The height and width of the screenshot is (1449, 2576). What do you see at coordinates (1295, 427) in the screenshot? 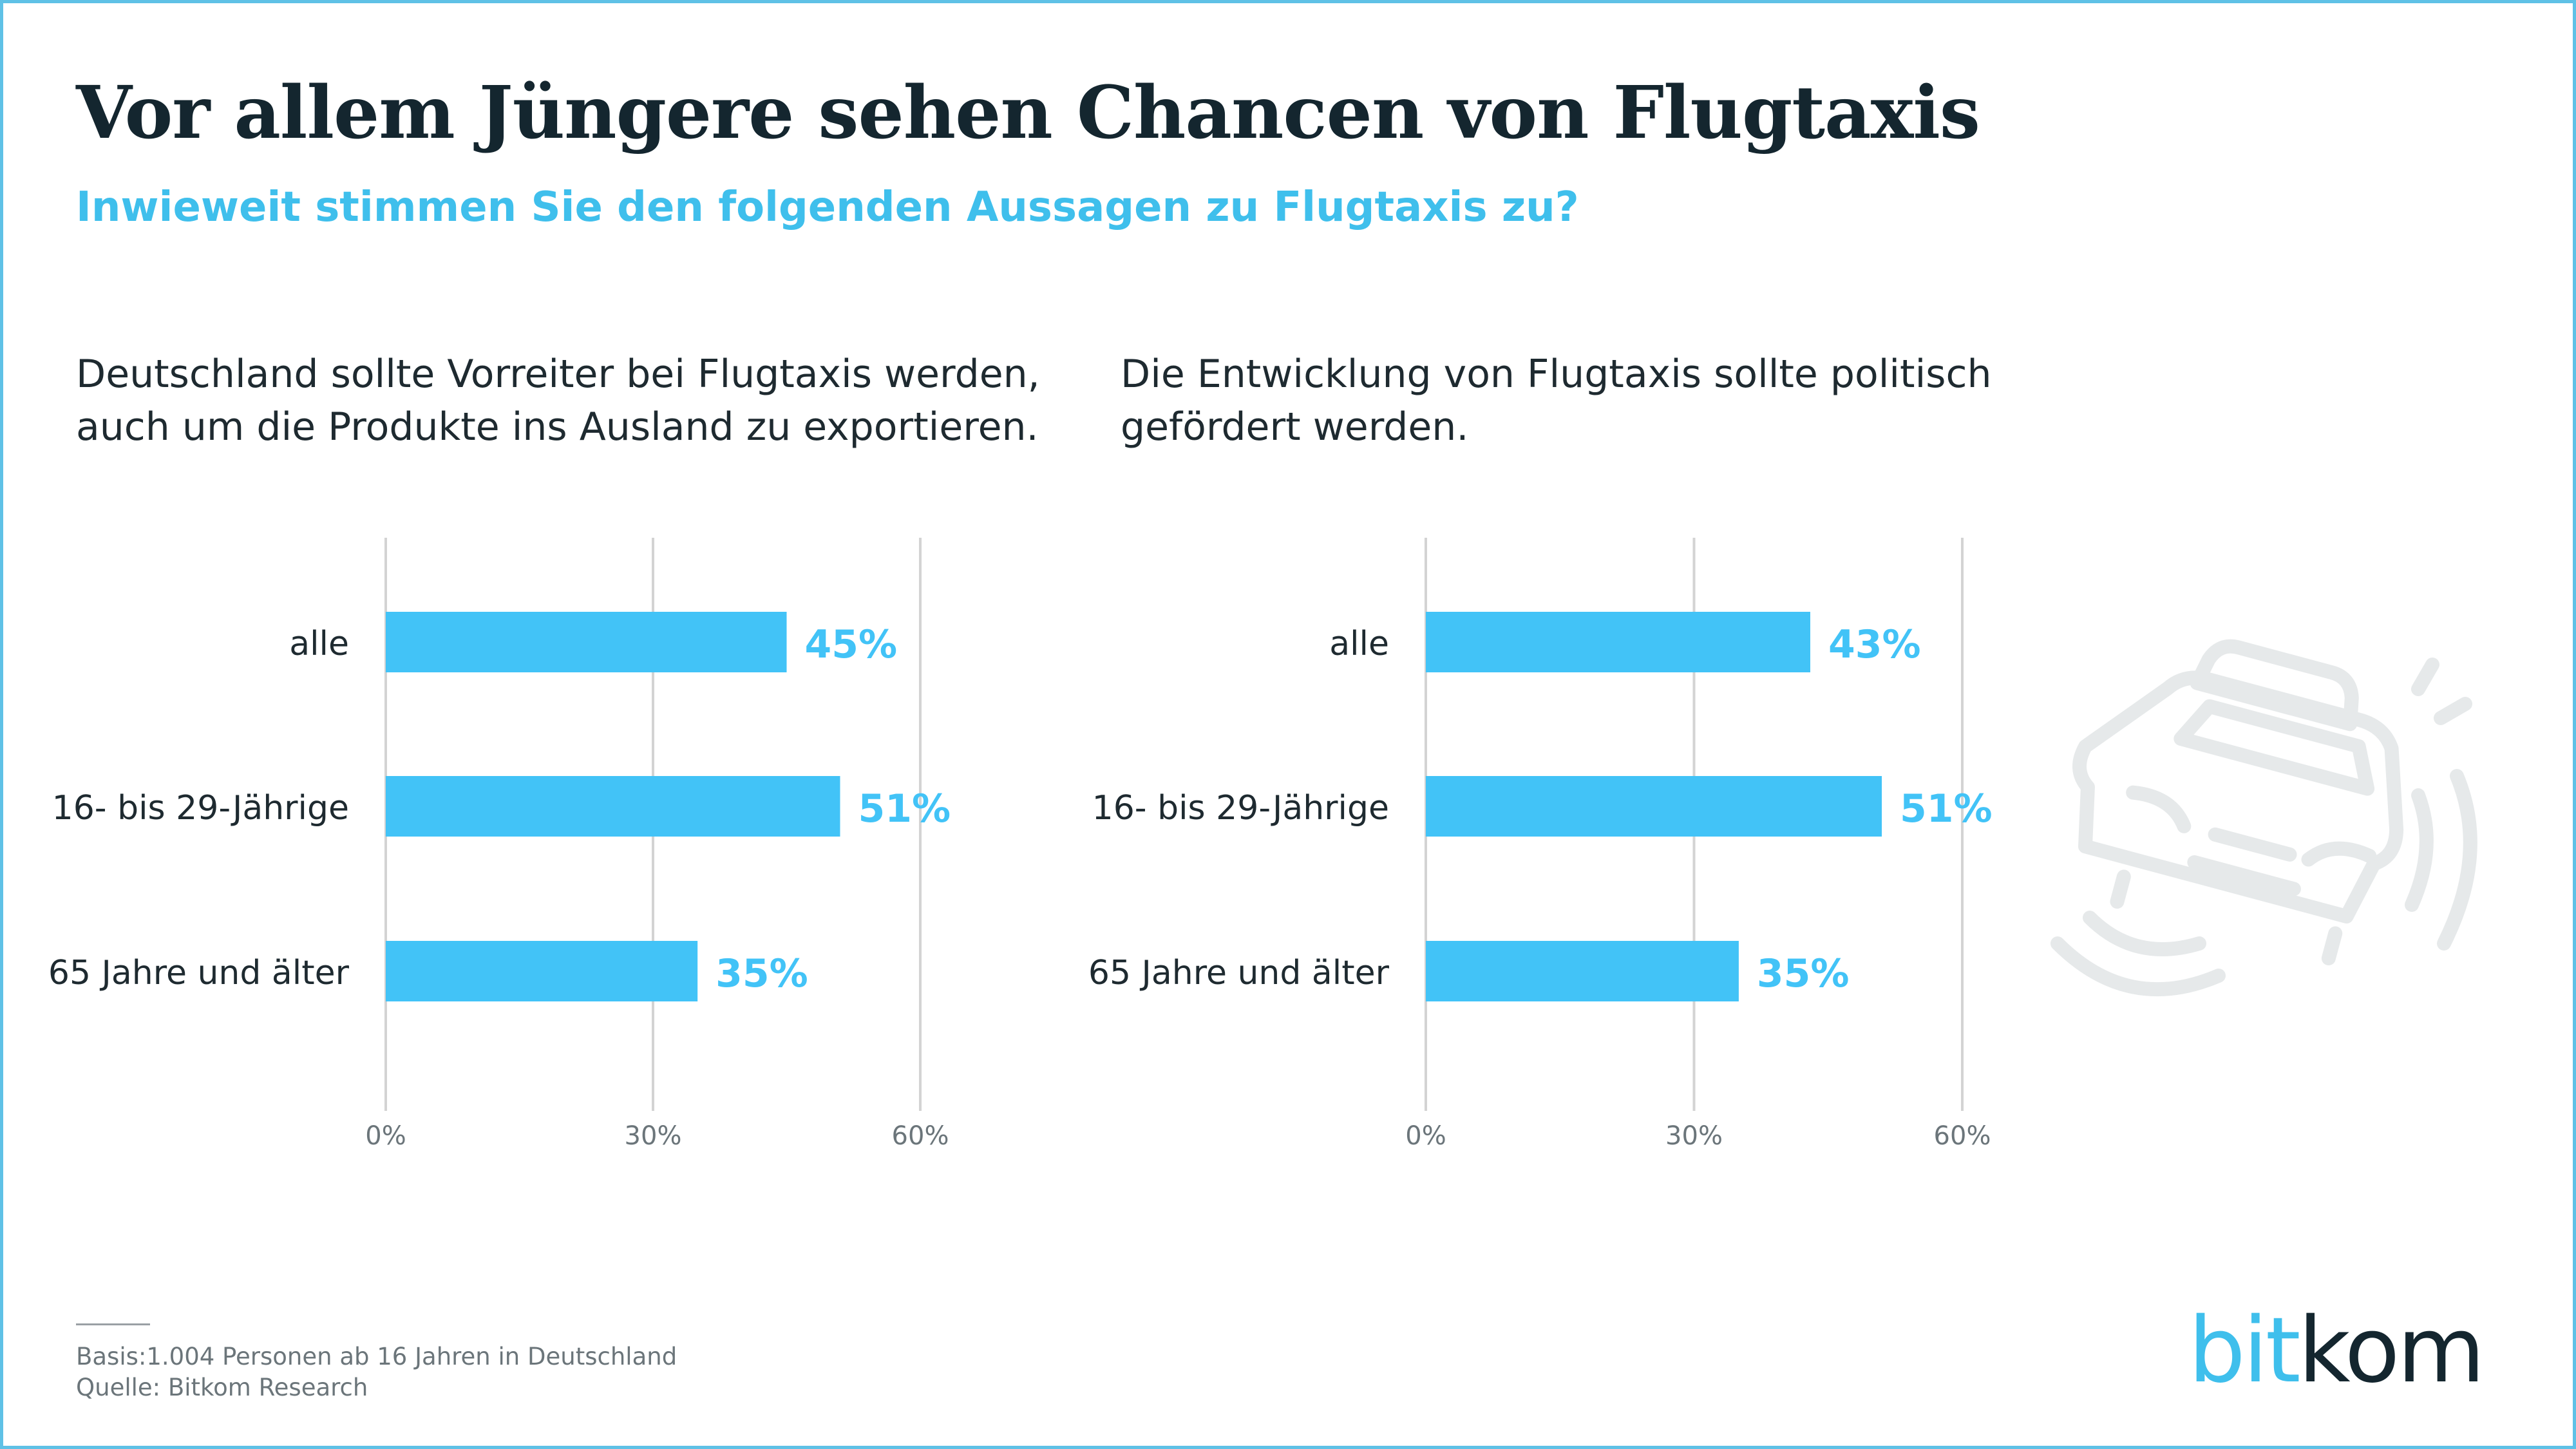
I see `chart-2-title-line-2: gefördert werden.` at bounding box center [1295, 427].